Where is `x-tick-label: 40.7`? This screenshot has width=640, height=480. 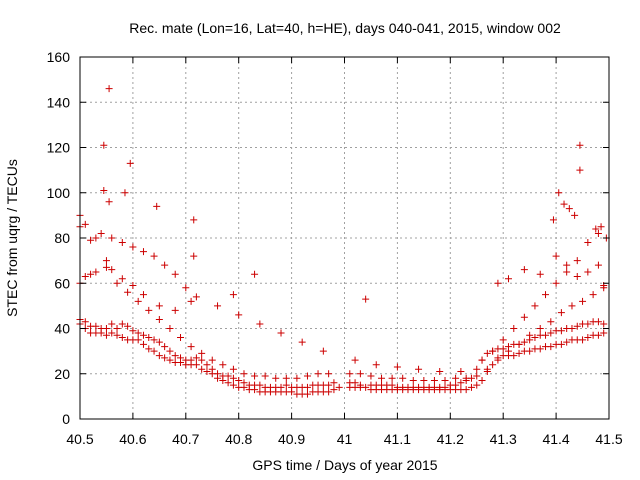 x-tick-label: 40.7 is located at coordinates (185, 439).